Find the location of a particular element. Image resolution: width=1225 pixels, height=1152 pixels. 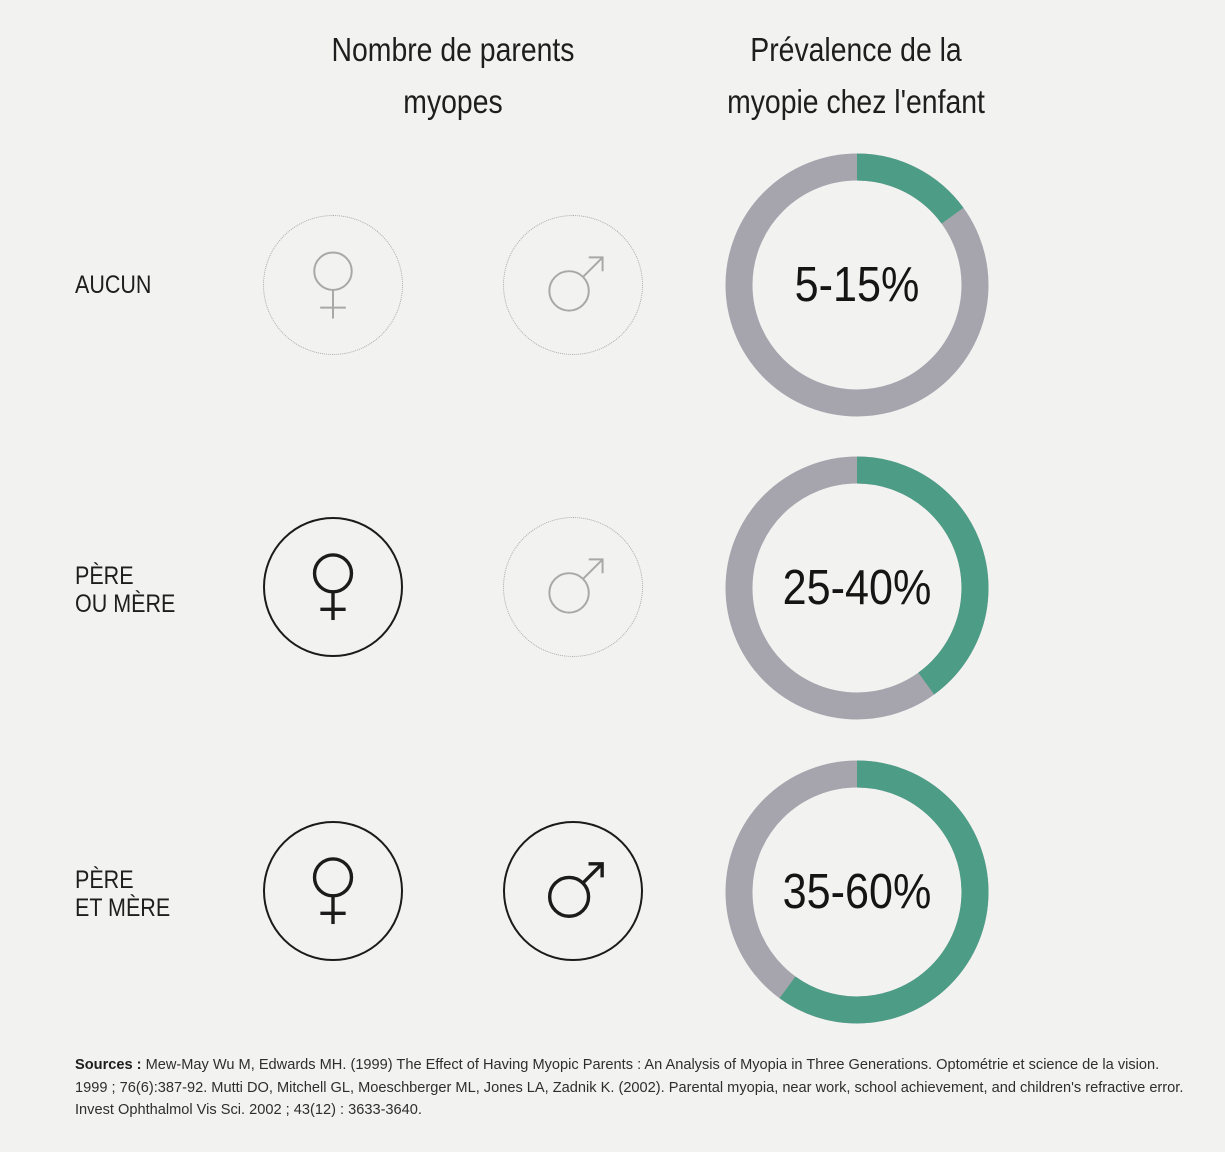

prevalence-value: 25-40% is located at coordinates (857, 588).